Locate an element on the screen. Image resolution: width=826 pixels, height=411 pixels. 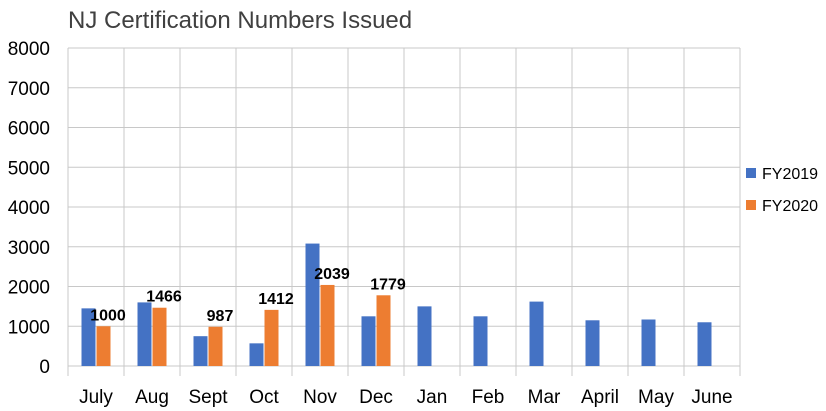
x-tick-label: April is located at coordinates (600, 397).